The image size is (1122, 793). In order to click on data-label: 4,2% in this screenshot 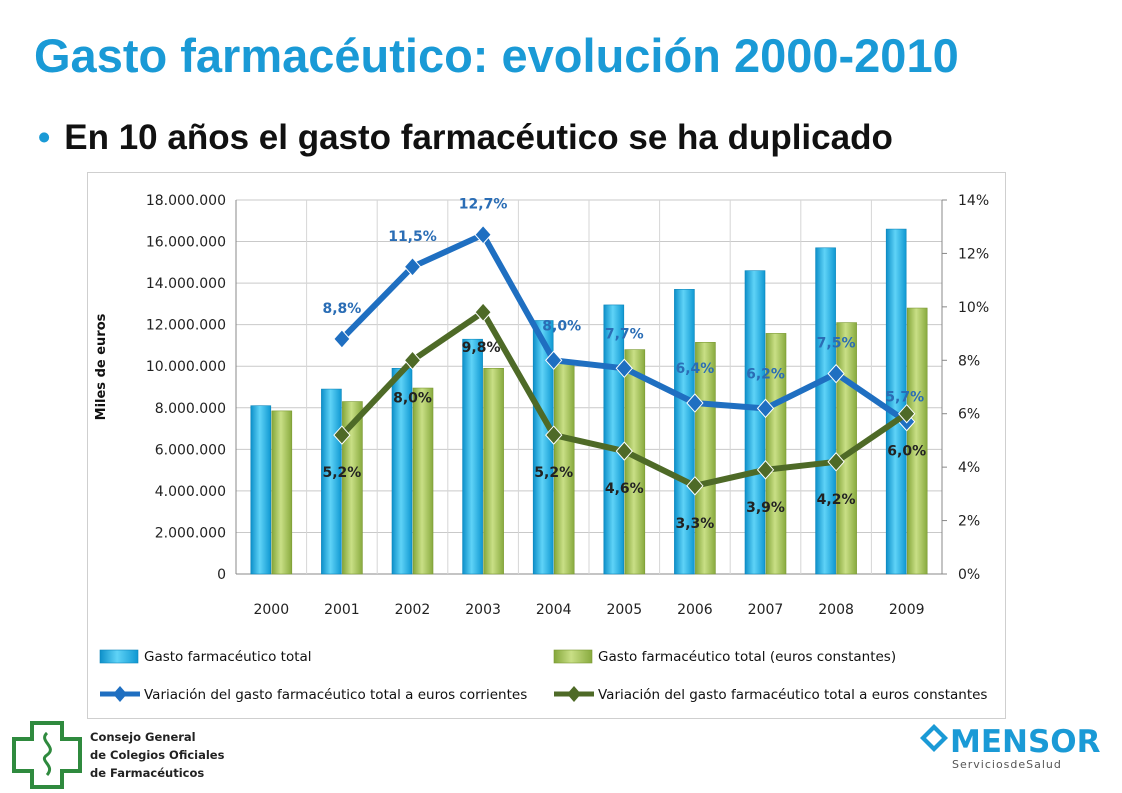, I will do `click(836, 500)`.